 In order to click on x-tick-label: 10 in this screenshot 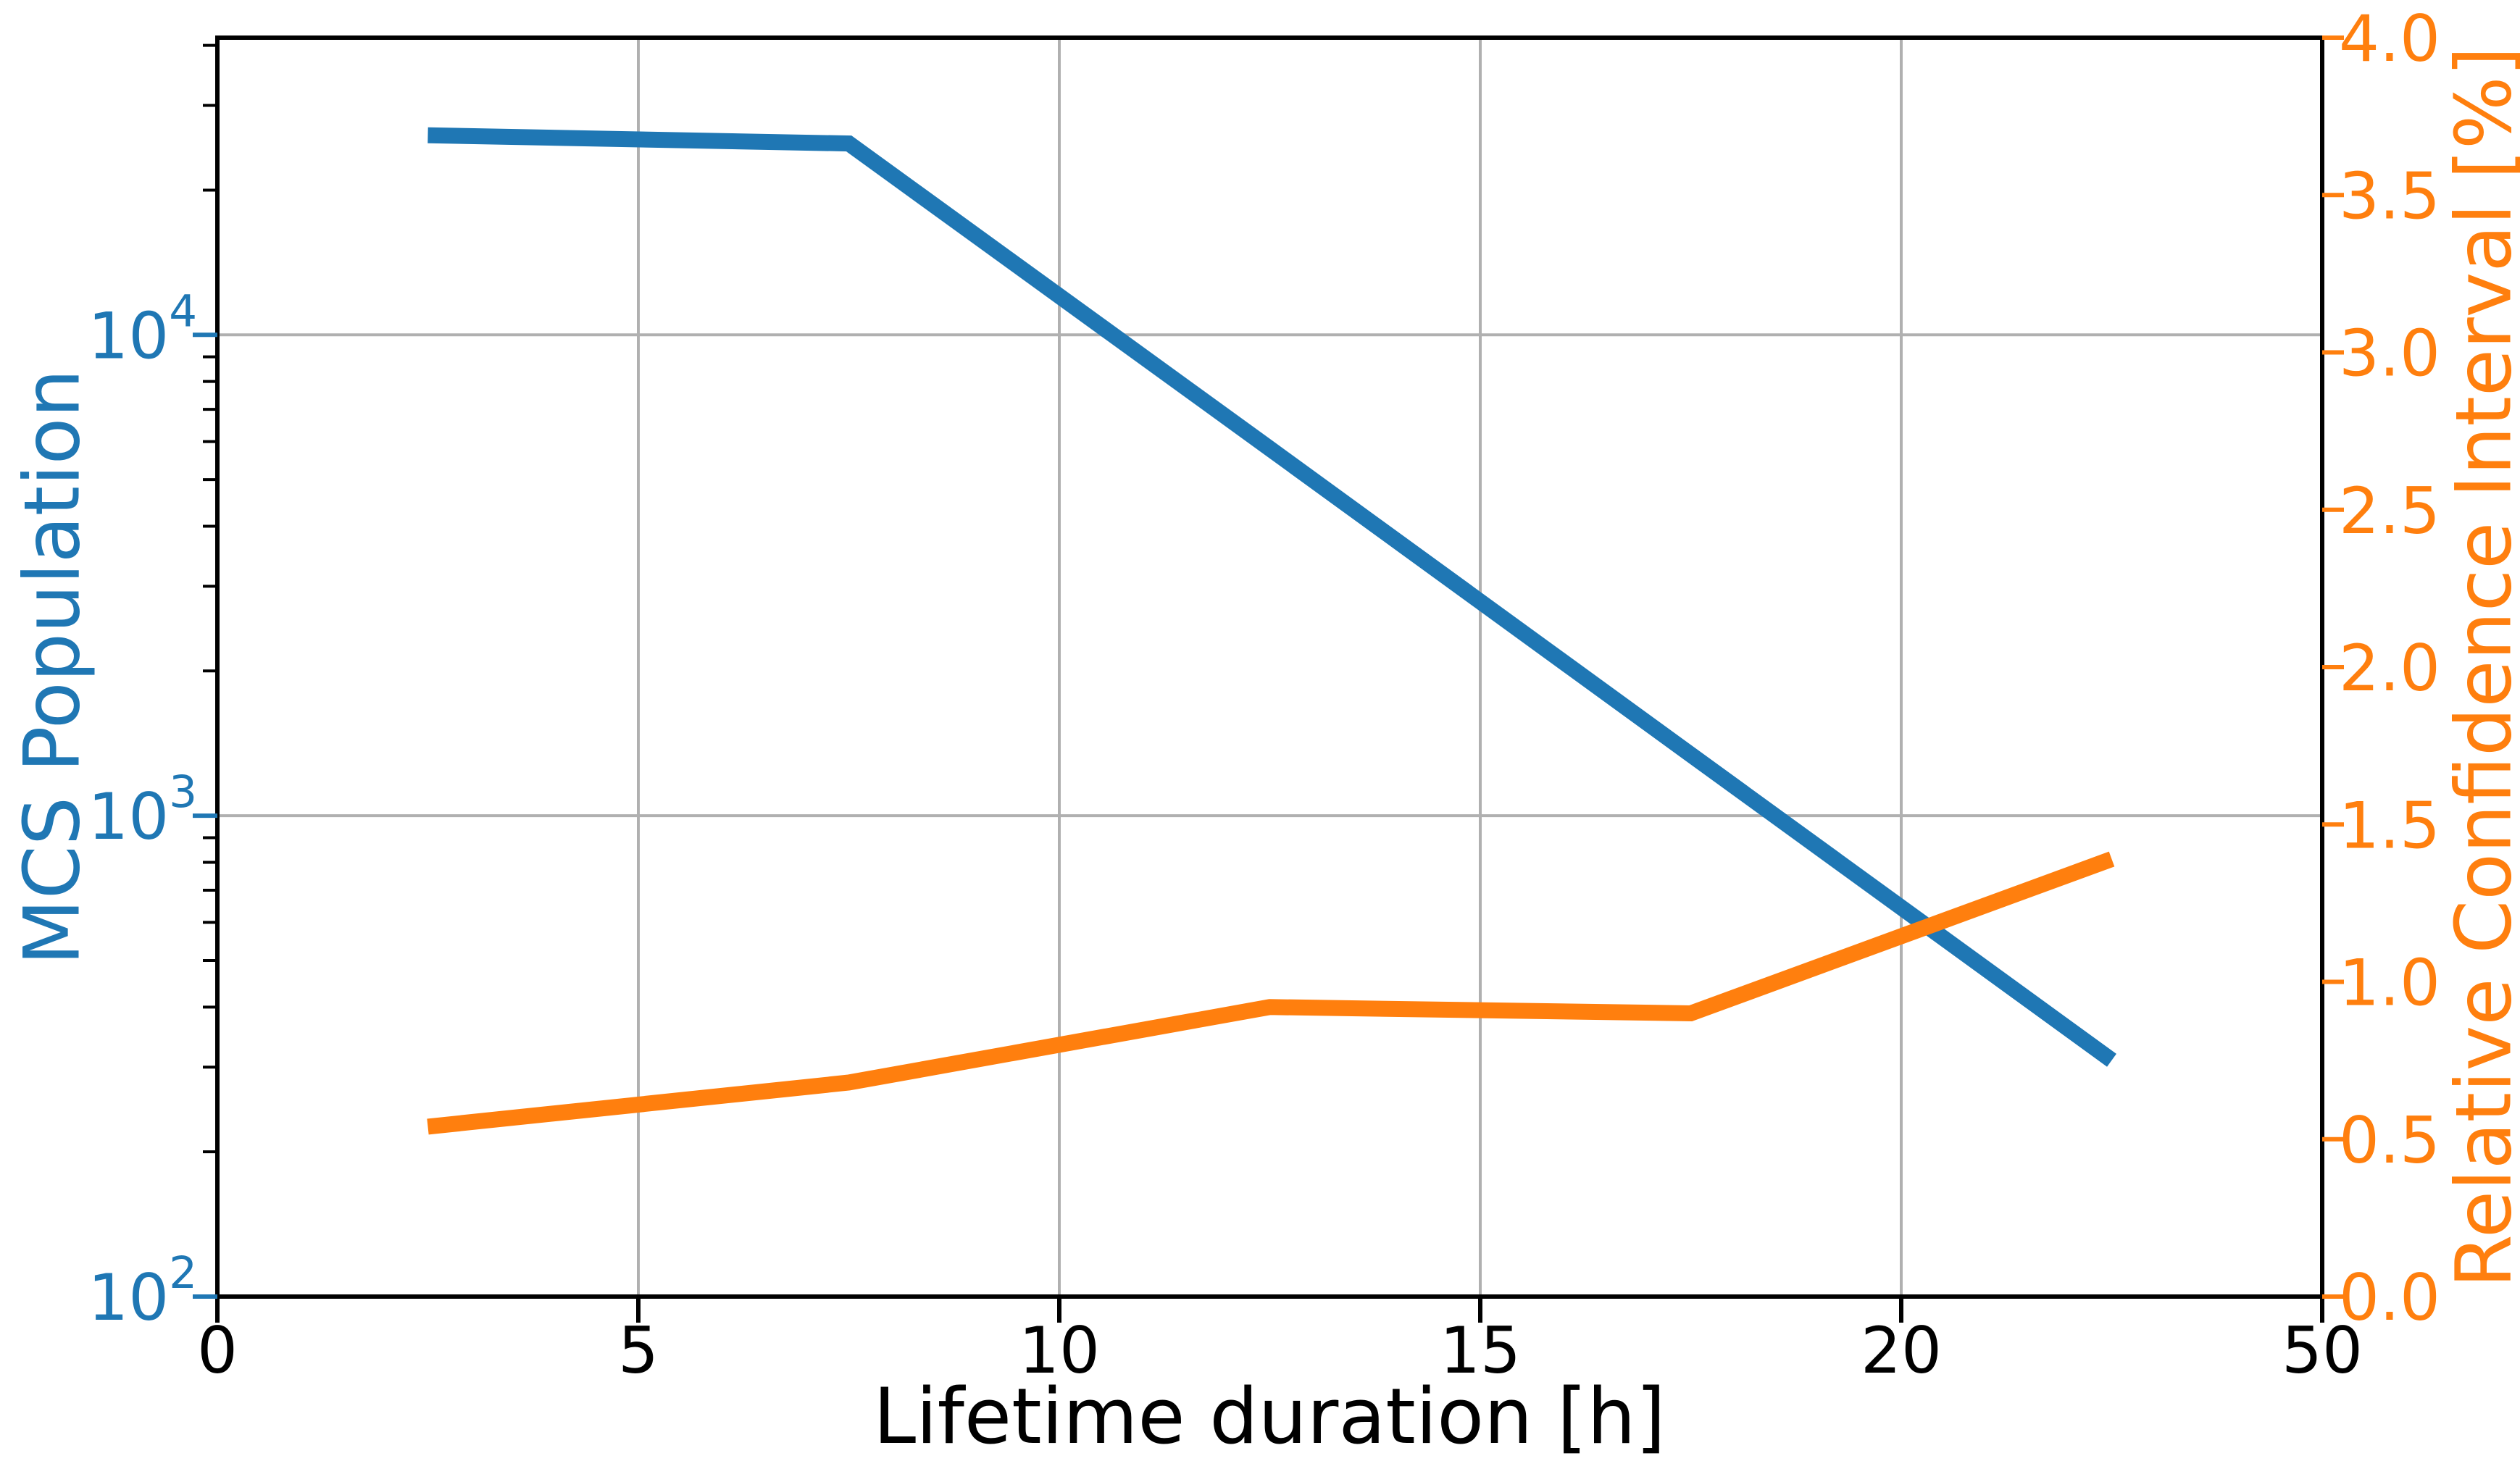, I will do `click(1059, 1350)`.